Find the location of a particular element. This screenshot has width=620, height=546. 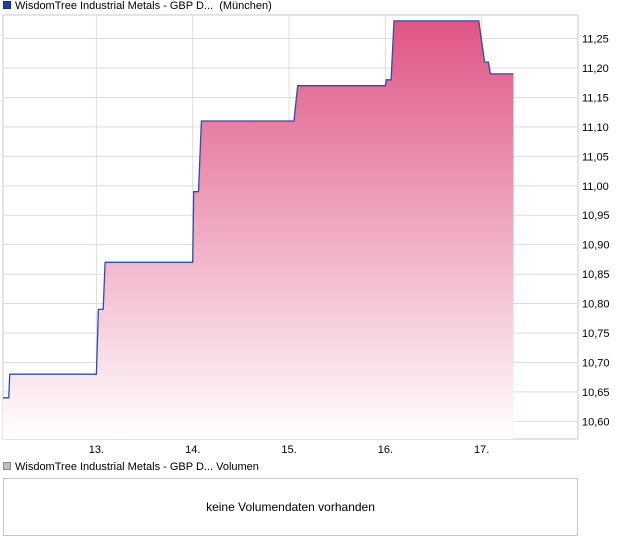

y-tick-label: 11,10 is located at coordinates (595, 128).